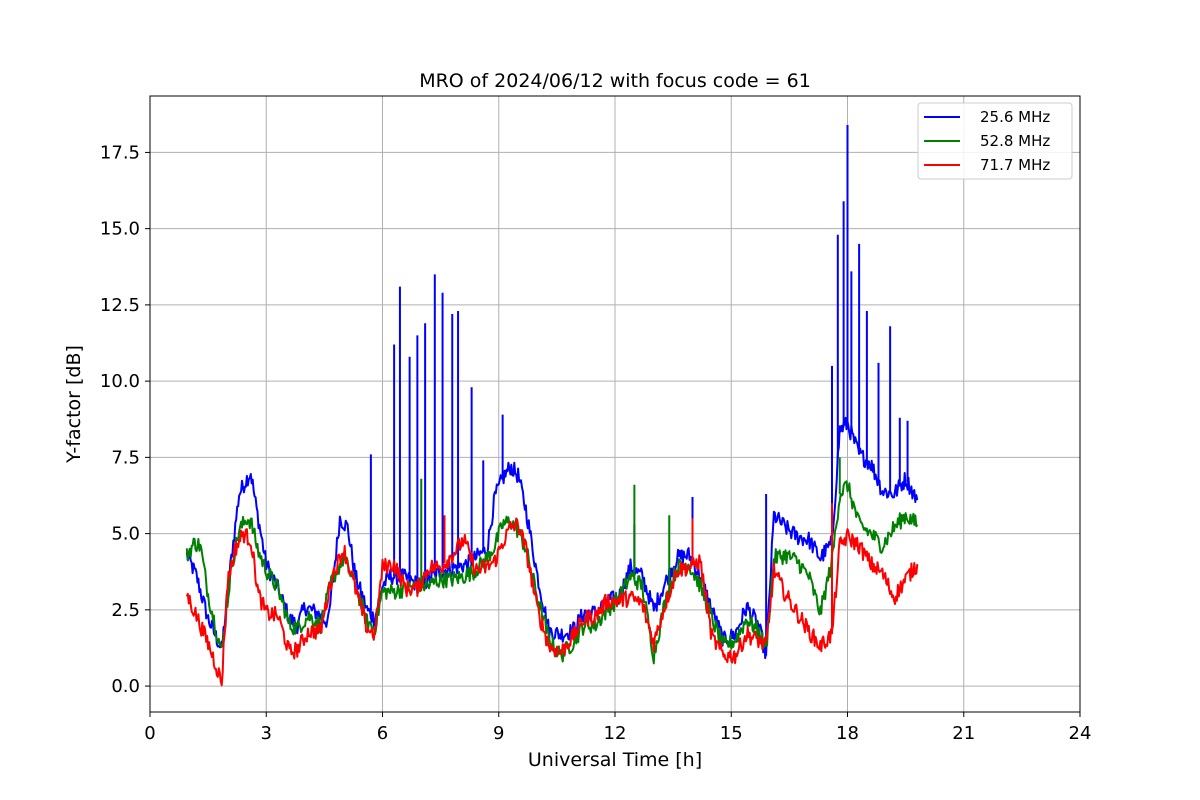 The image size is (1200, 800). I want to click on x-tick-label: 0, so click(149, 733).